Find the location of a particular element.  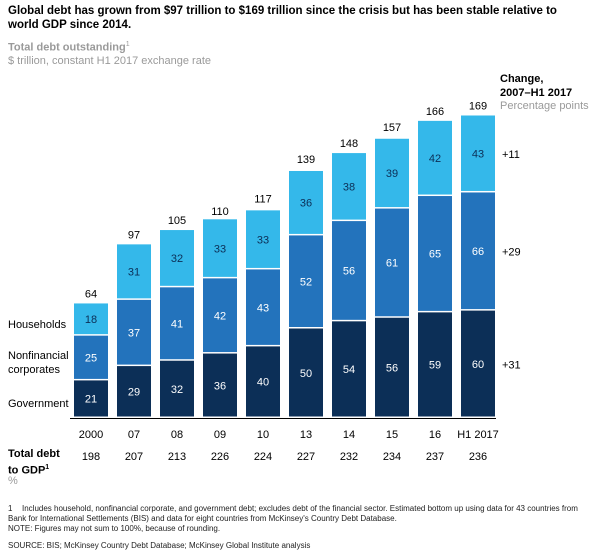

row-label-government: Government is located at coordinates (38, 404).